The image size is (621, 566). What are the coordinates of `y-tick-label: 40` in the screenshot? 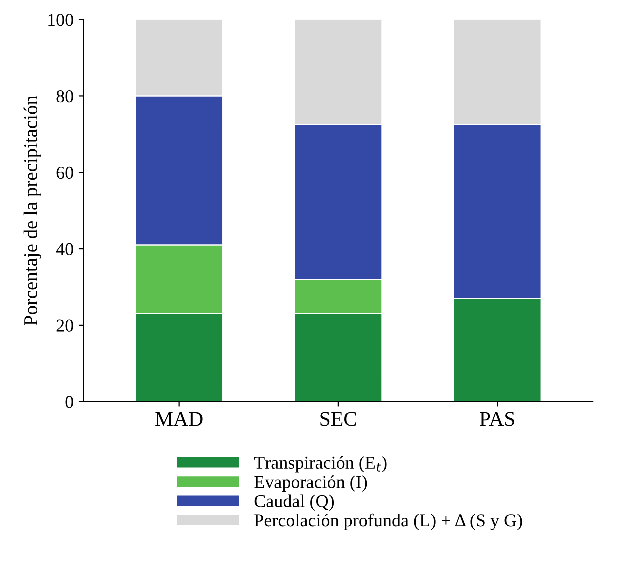 It's located at (65, 249).